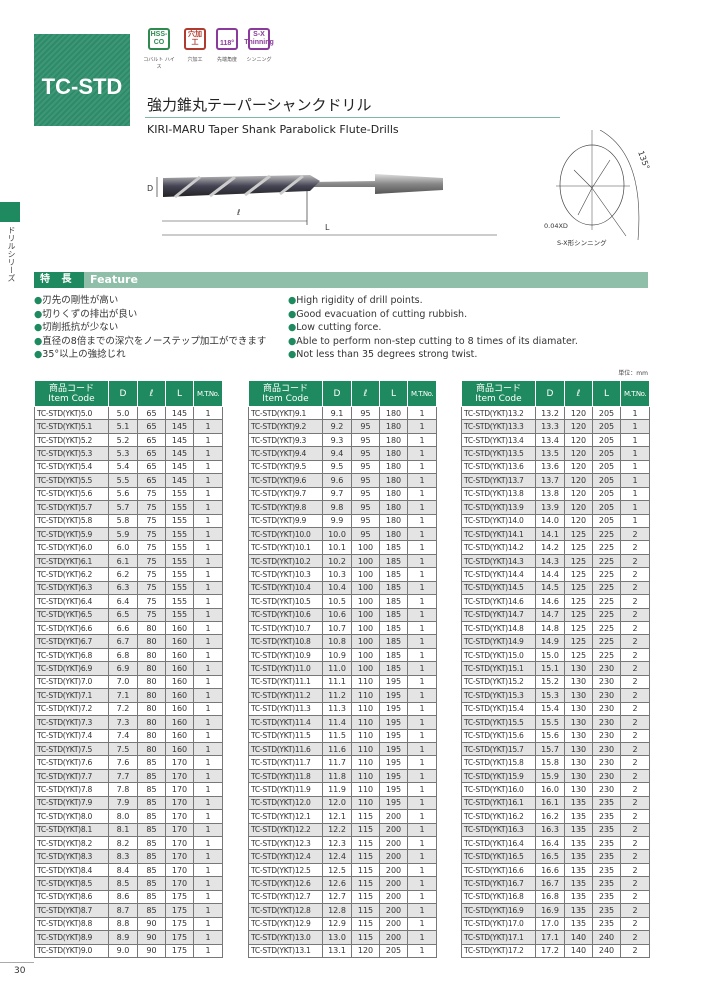 This screenshot has width=708, height=1000. What do you see at coordinates (550, 950) in the screenshot?
I see `diameter: 17.2` at bounding box center [550, 950].